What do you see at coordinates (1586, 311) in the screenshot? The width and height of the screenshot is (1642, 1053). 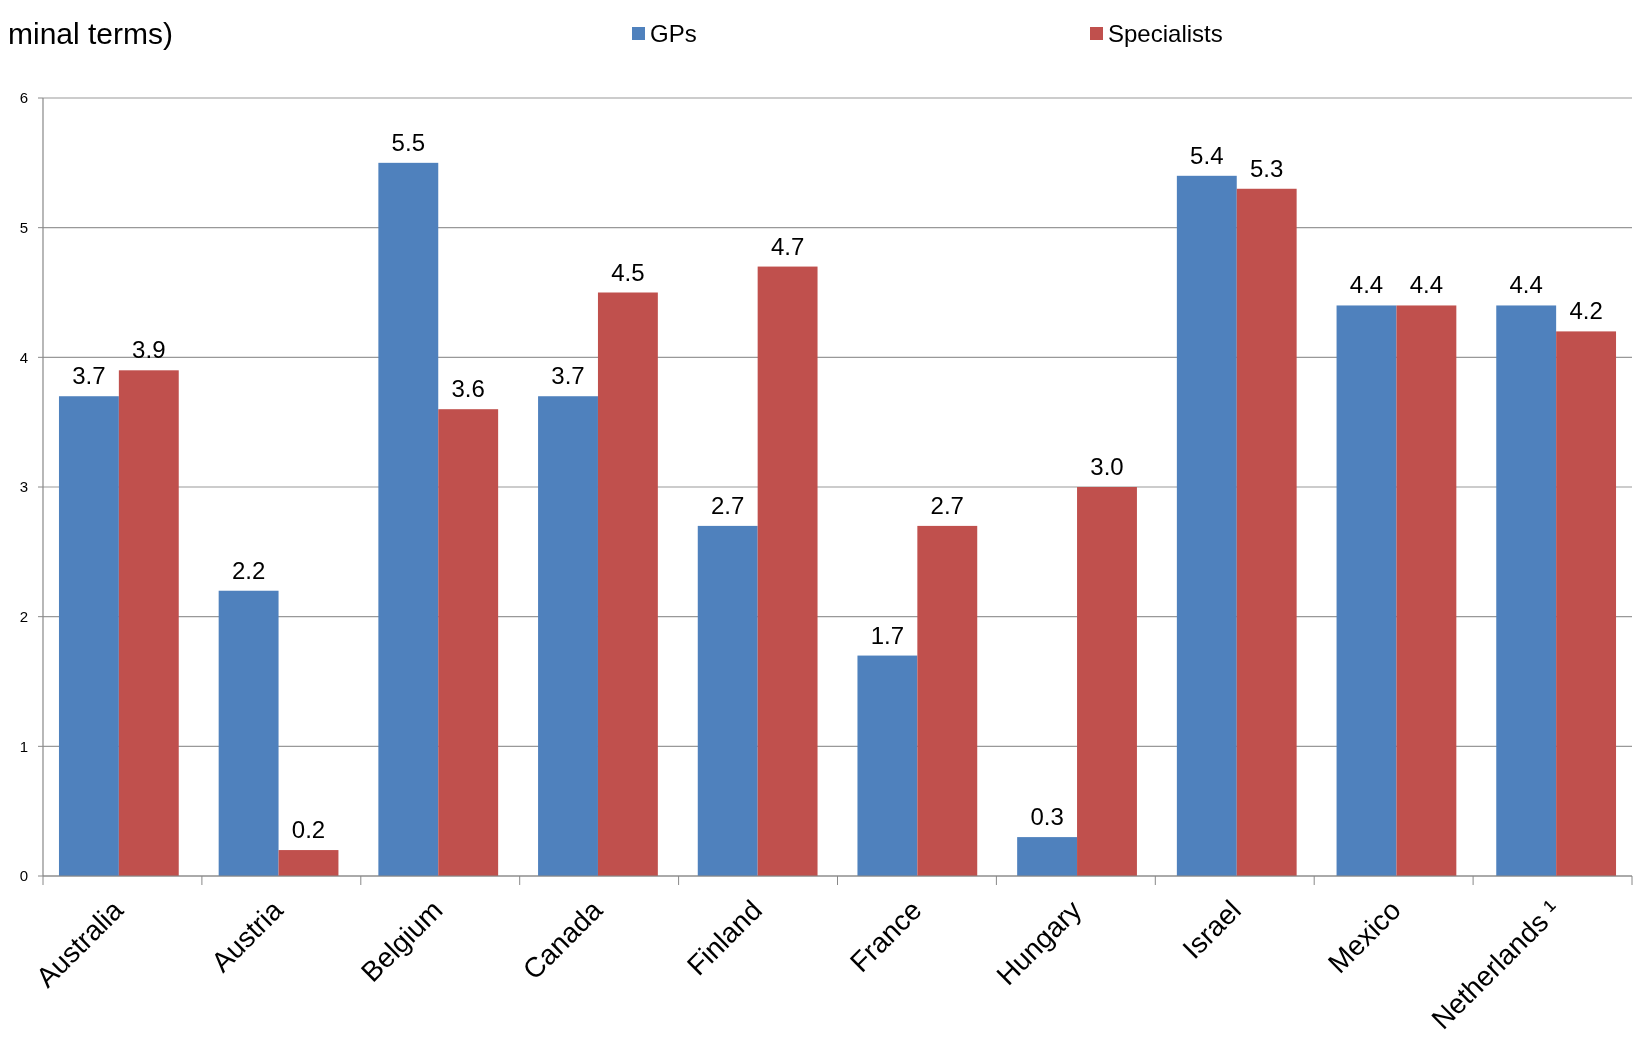 I see `data-label: 4.2` at bounding box center [1586, 311].